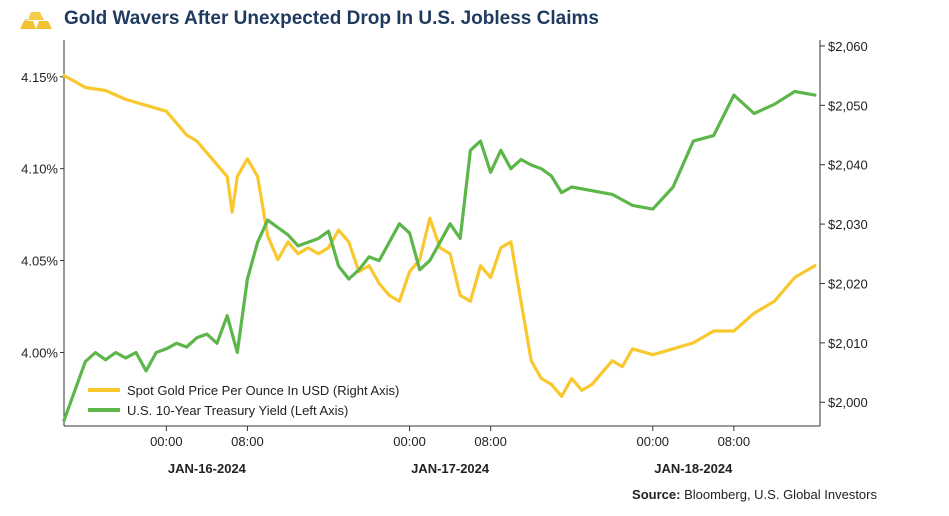  What do you see at coordinates (39, 352) in the screenshot?
I see `left-tick-label: 4.00%` at bounding box center [39, 352].